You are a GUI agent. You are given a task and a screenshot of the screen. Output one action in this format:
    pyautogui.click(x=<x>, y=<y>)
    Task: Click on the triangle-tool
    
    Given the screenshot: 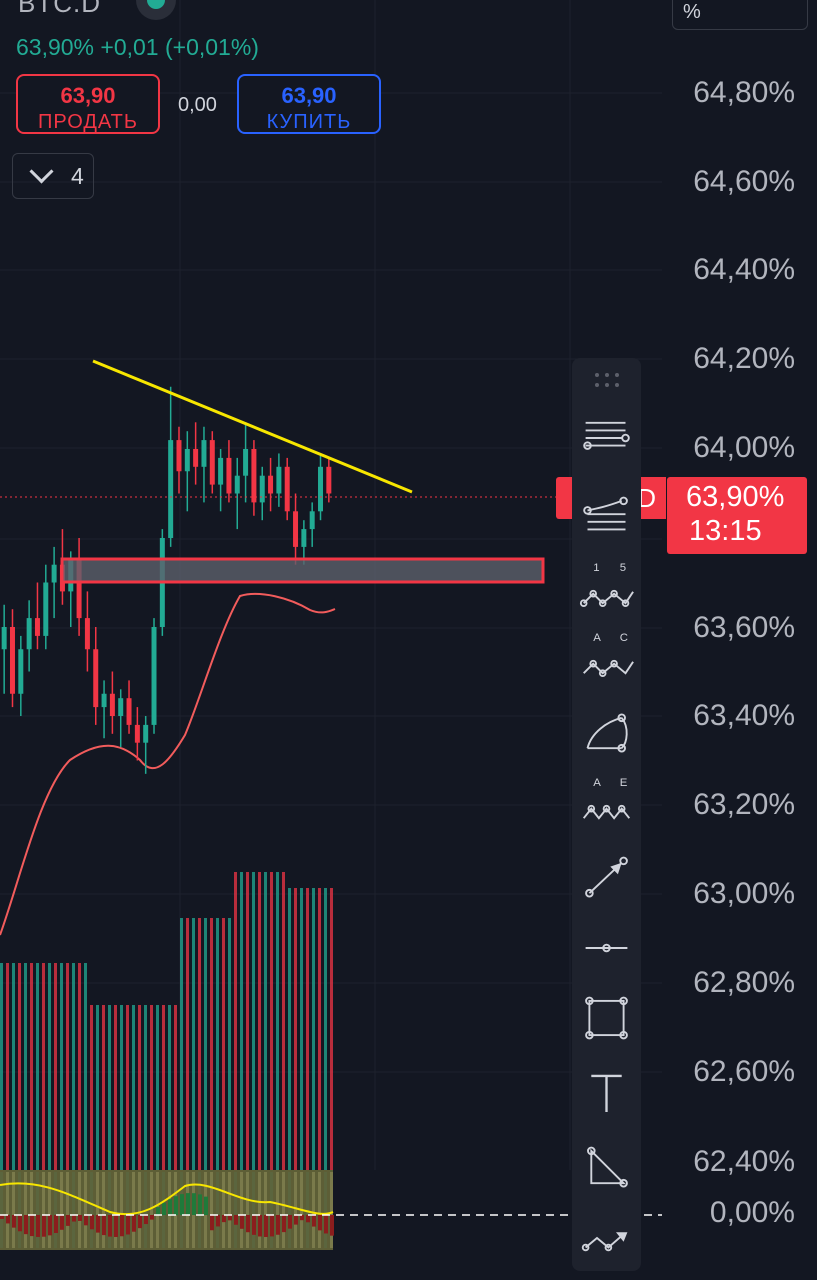 What is the action you would take?
    pyautogui.click(x=606, y=1168)
    